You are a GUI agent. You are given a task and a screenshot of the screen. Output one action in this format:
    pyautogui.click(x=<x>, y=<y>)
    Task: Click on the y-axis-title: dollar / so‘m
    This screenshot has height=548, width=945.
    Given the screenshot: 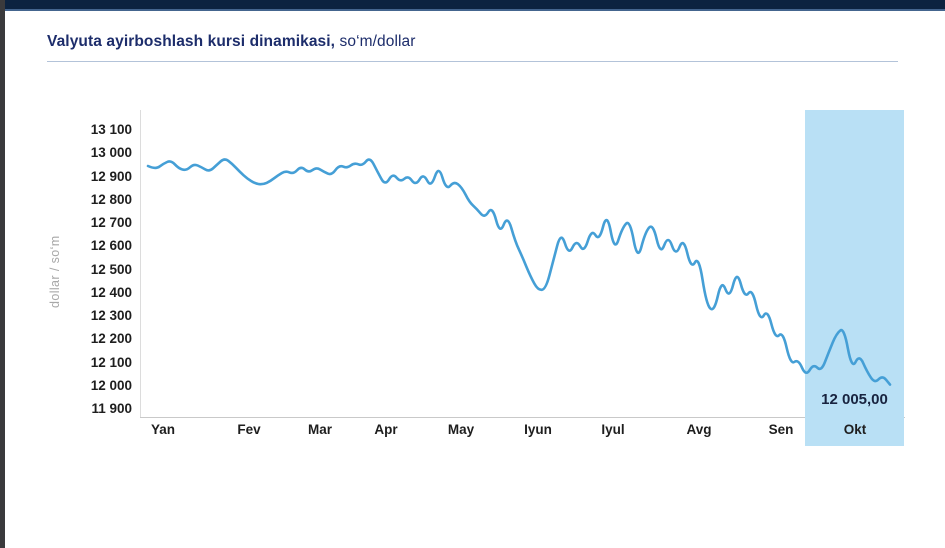 What is the action you would take?
    pyautogui.click(x=55, y=272)
    